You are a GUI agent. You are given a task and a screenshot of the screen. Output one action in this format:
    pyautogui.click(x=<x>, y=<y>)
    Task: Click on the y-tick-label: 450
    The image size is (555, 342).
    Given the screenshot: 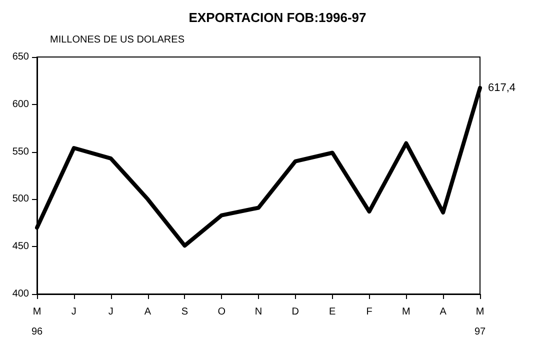 What is the action you would take?
    pyautogui.click(x=21, y=246)
    